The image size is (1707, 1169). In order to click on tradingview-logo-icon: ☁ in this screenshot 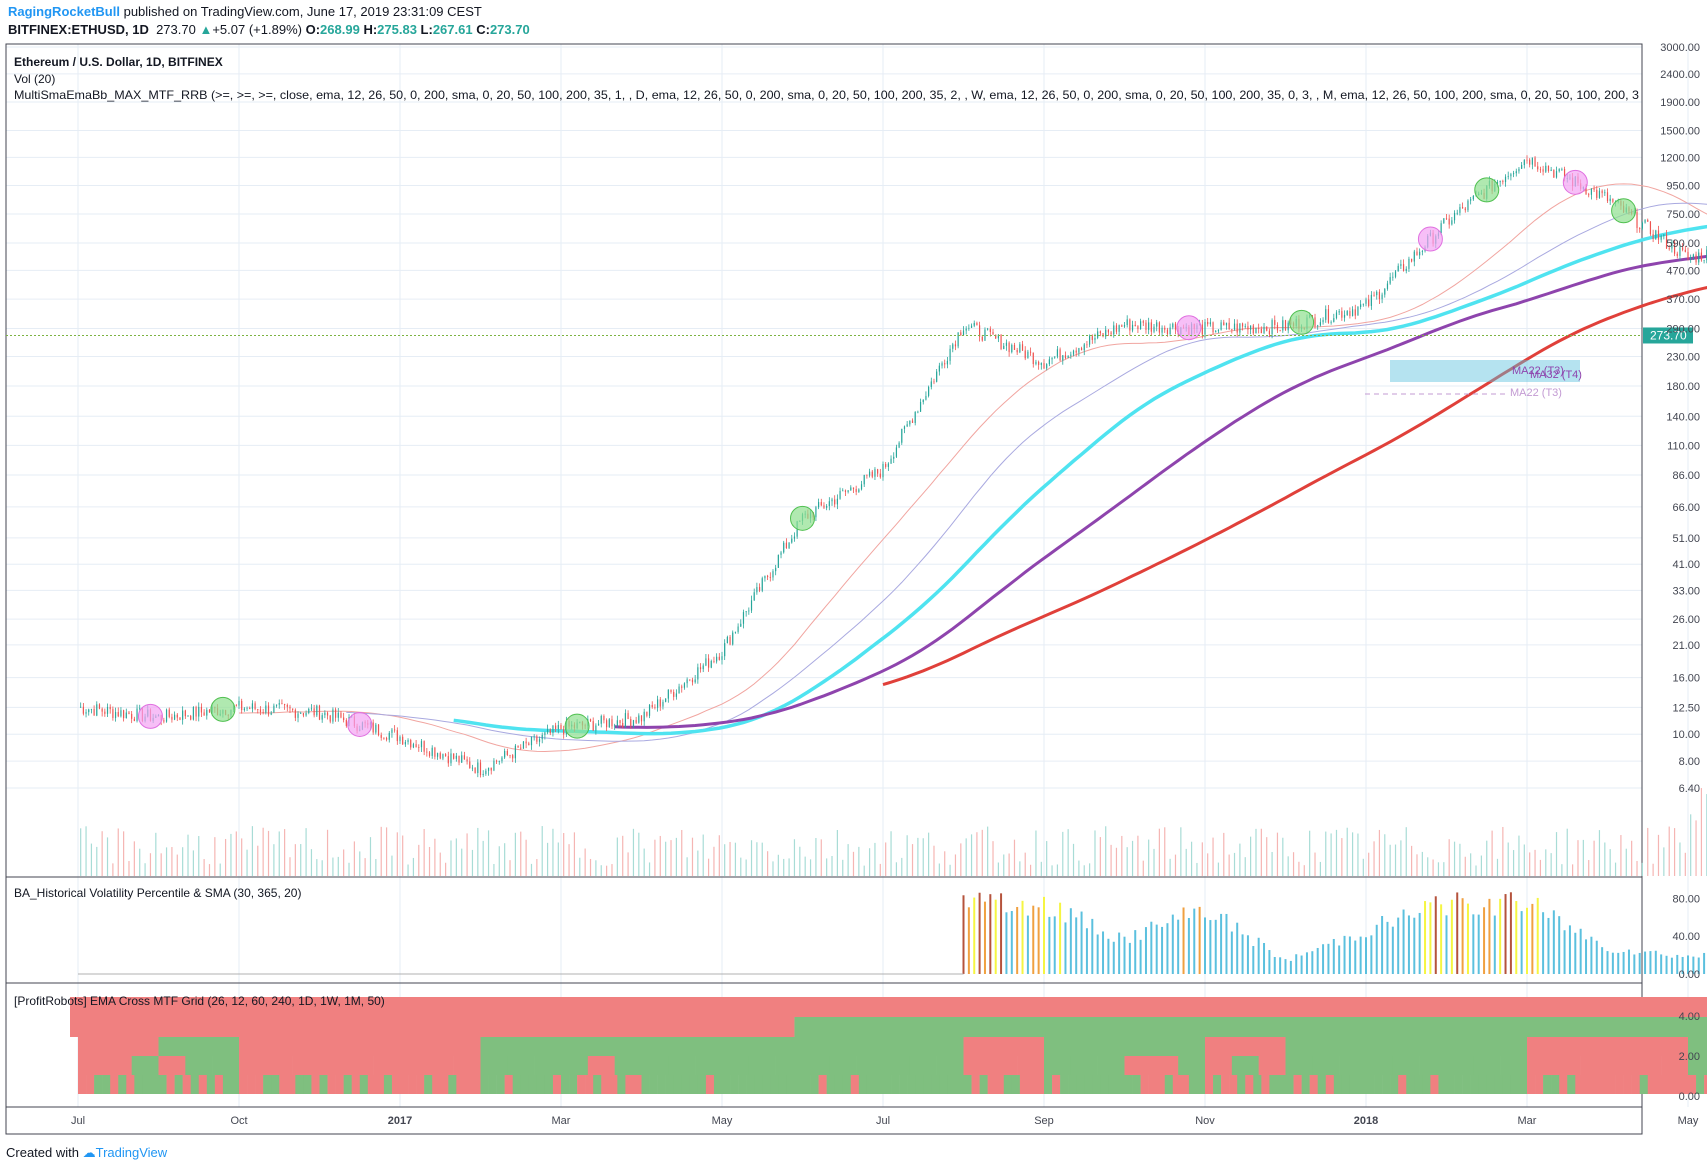, I will do `click(89, 1152)`.